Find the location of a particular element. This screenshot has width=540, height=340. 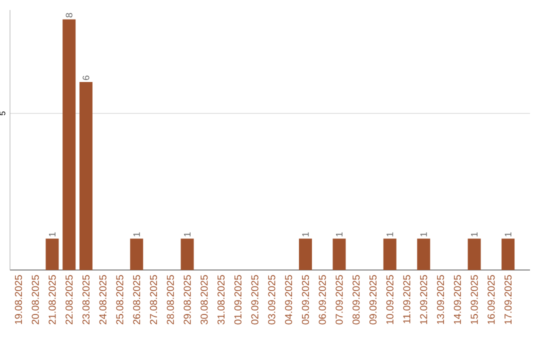

x-tick-label: 02.09.2025 is located at coordinates (254, 299).